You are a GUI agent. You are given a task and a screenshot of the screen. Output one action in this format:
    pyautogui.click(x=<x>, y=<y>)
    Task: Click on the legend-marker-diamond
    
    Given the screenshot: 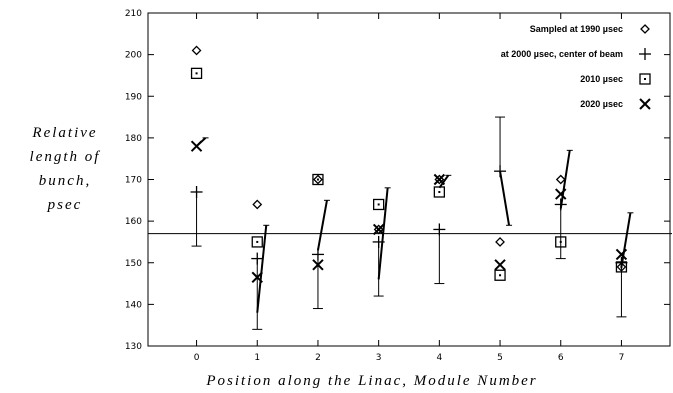 What is the action you would take?
    pyautogui.click(x=645, y=29)
    